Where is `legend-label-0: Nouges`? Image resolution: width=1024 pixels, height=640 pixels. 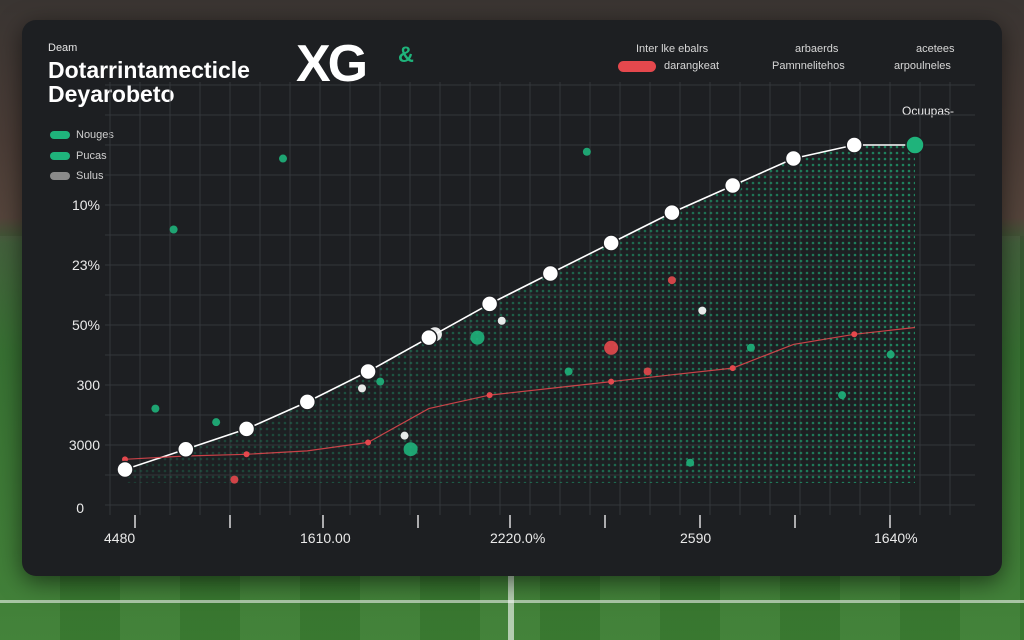 legend-label-0: Nouges is located at coordinates (95, 135).